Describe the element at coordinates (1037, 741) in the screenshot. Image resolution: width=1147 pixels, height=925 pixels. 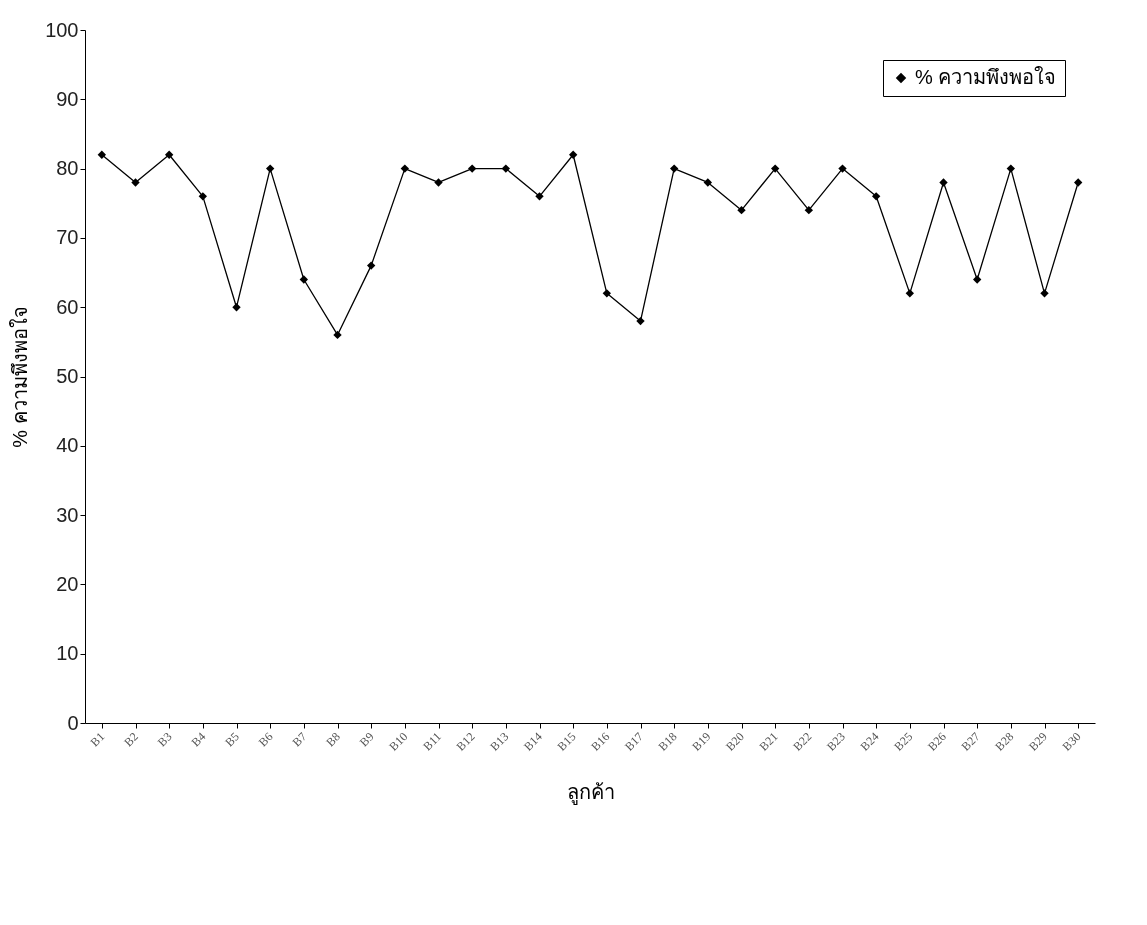
I see `x-tick-label: B29` at that location.